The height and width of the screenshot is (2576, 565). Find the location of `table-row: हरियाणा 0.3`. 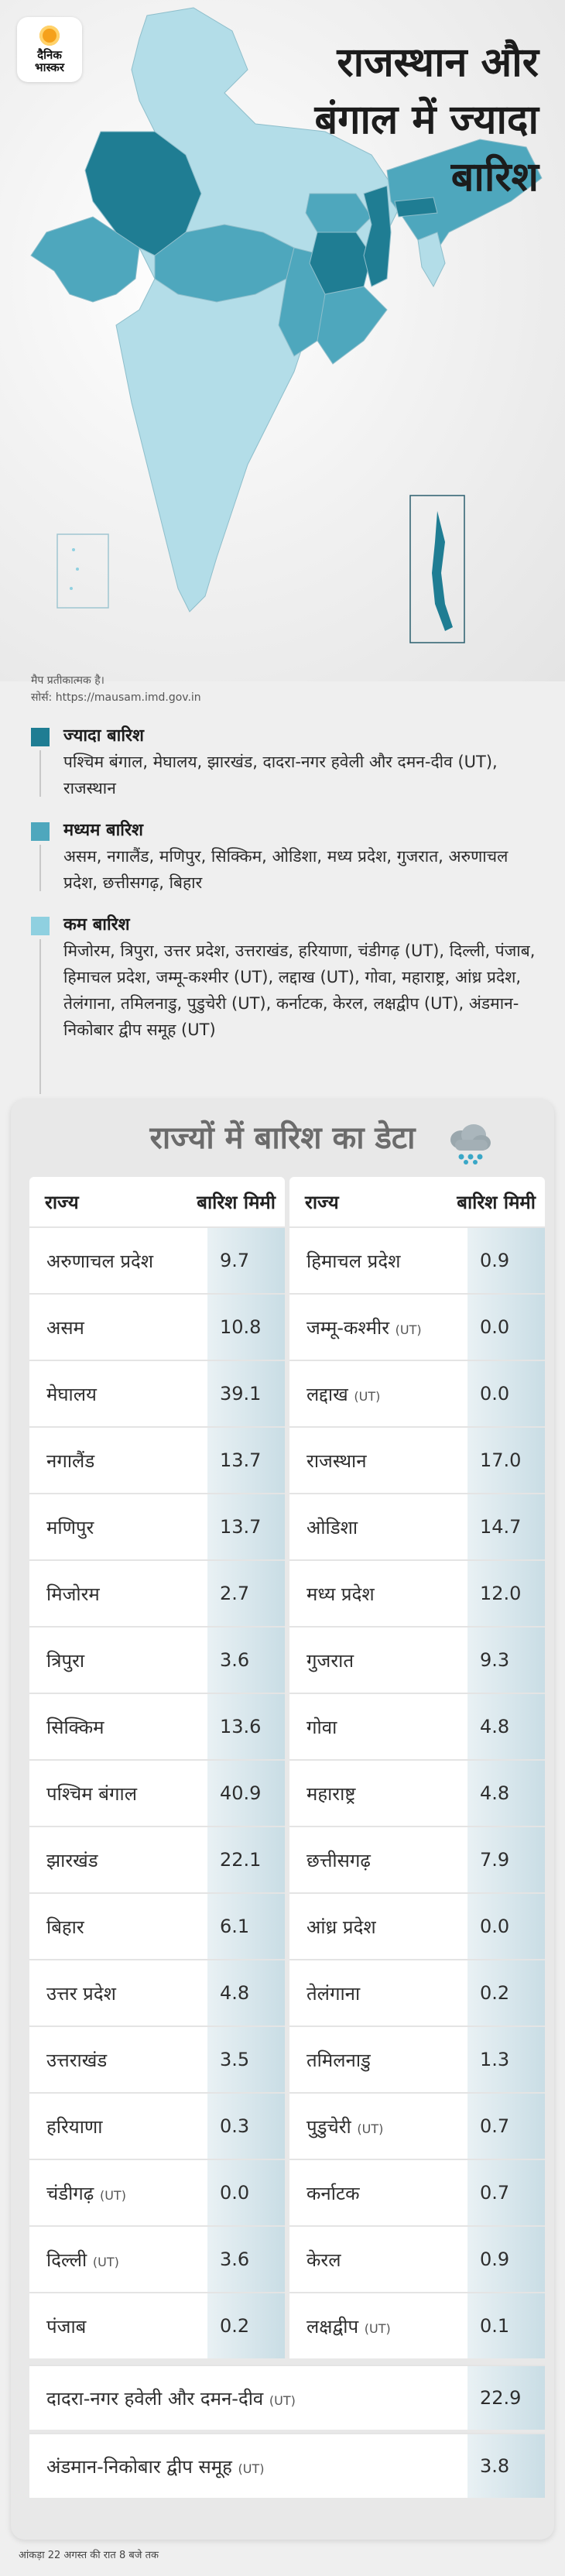

table-row: हरियाणा 0.3 is located at coordinates (157, 2125).